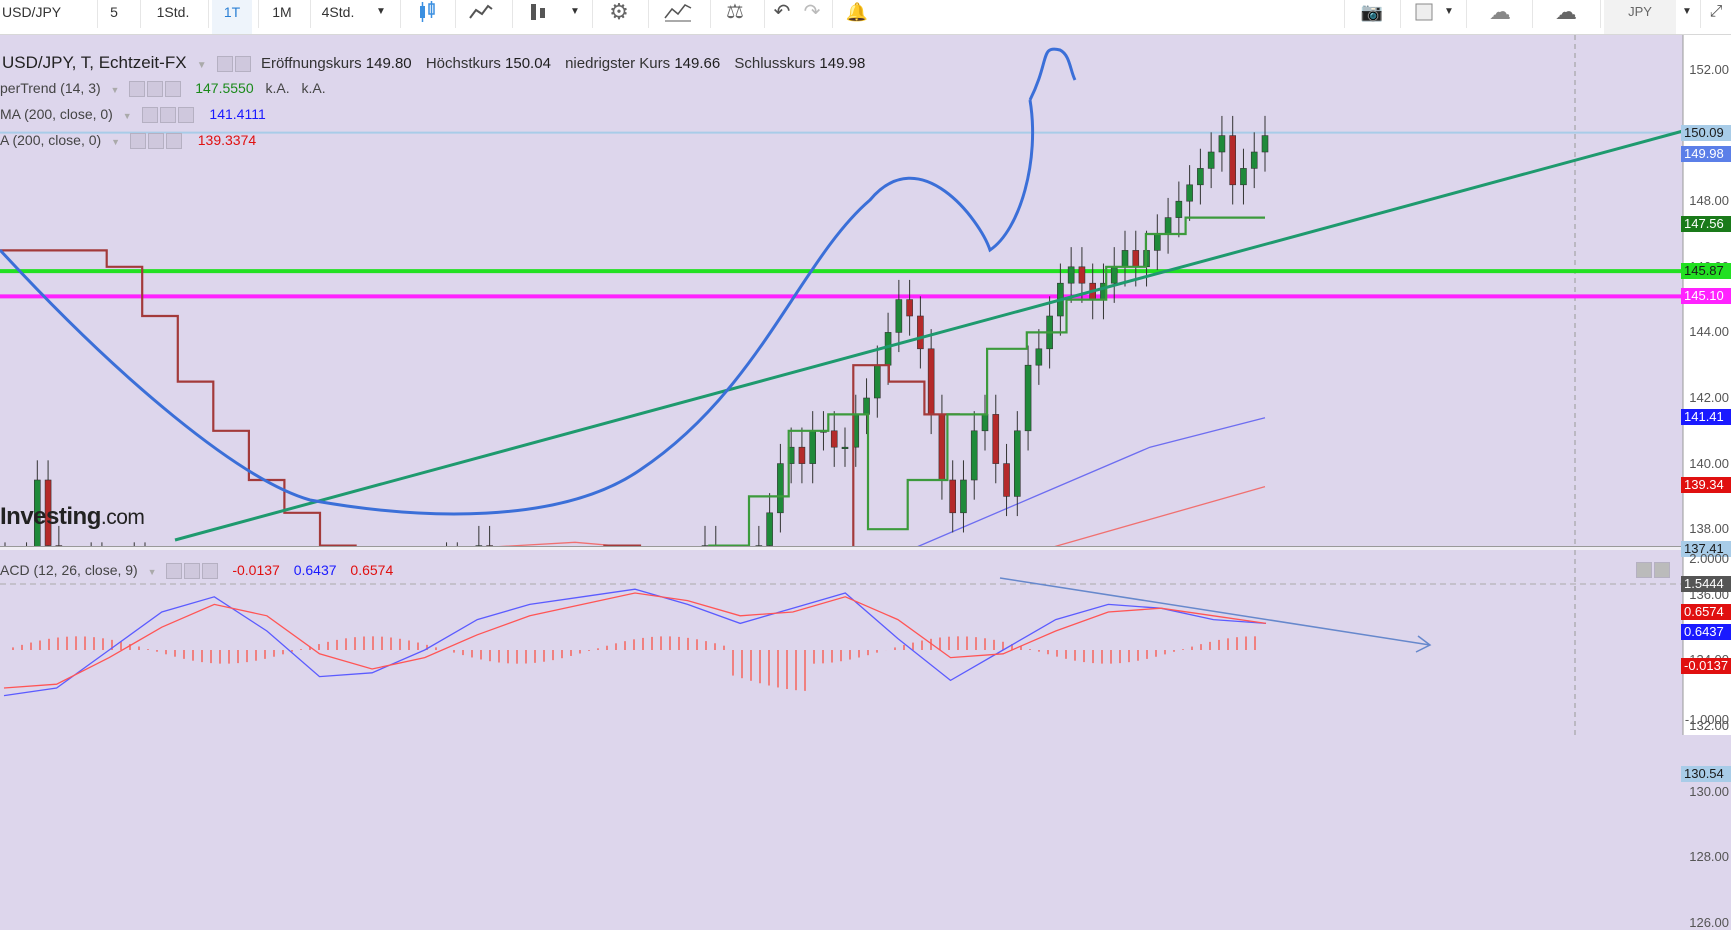  What do you see at coordinates (678, 17) in the screenshot?
I see `indicators-icon` at bounding box center [678, 17].